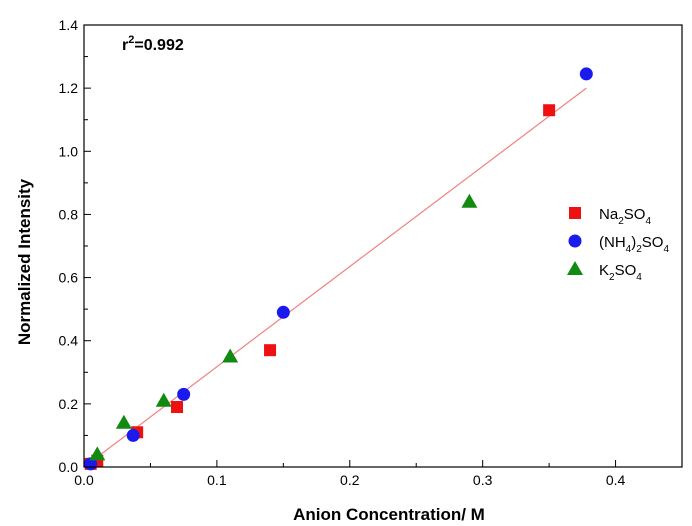 The width and height of the screenshot is (692, 526). I want to click on y-axis-label: Normalized Intensity, so click(24, 261).